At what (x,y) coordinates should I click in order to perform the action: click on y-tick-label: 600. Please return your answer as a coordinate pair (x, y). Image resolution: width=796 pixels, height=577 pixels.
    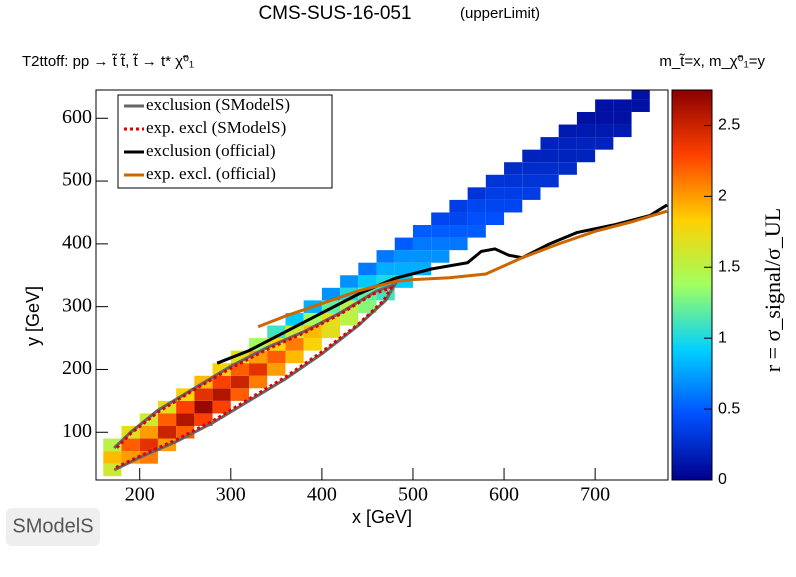
    Looking at the image, I should click on (77, 117).